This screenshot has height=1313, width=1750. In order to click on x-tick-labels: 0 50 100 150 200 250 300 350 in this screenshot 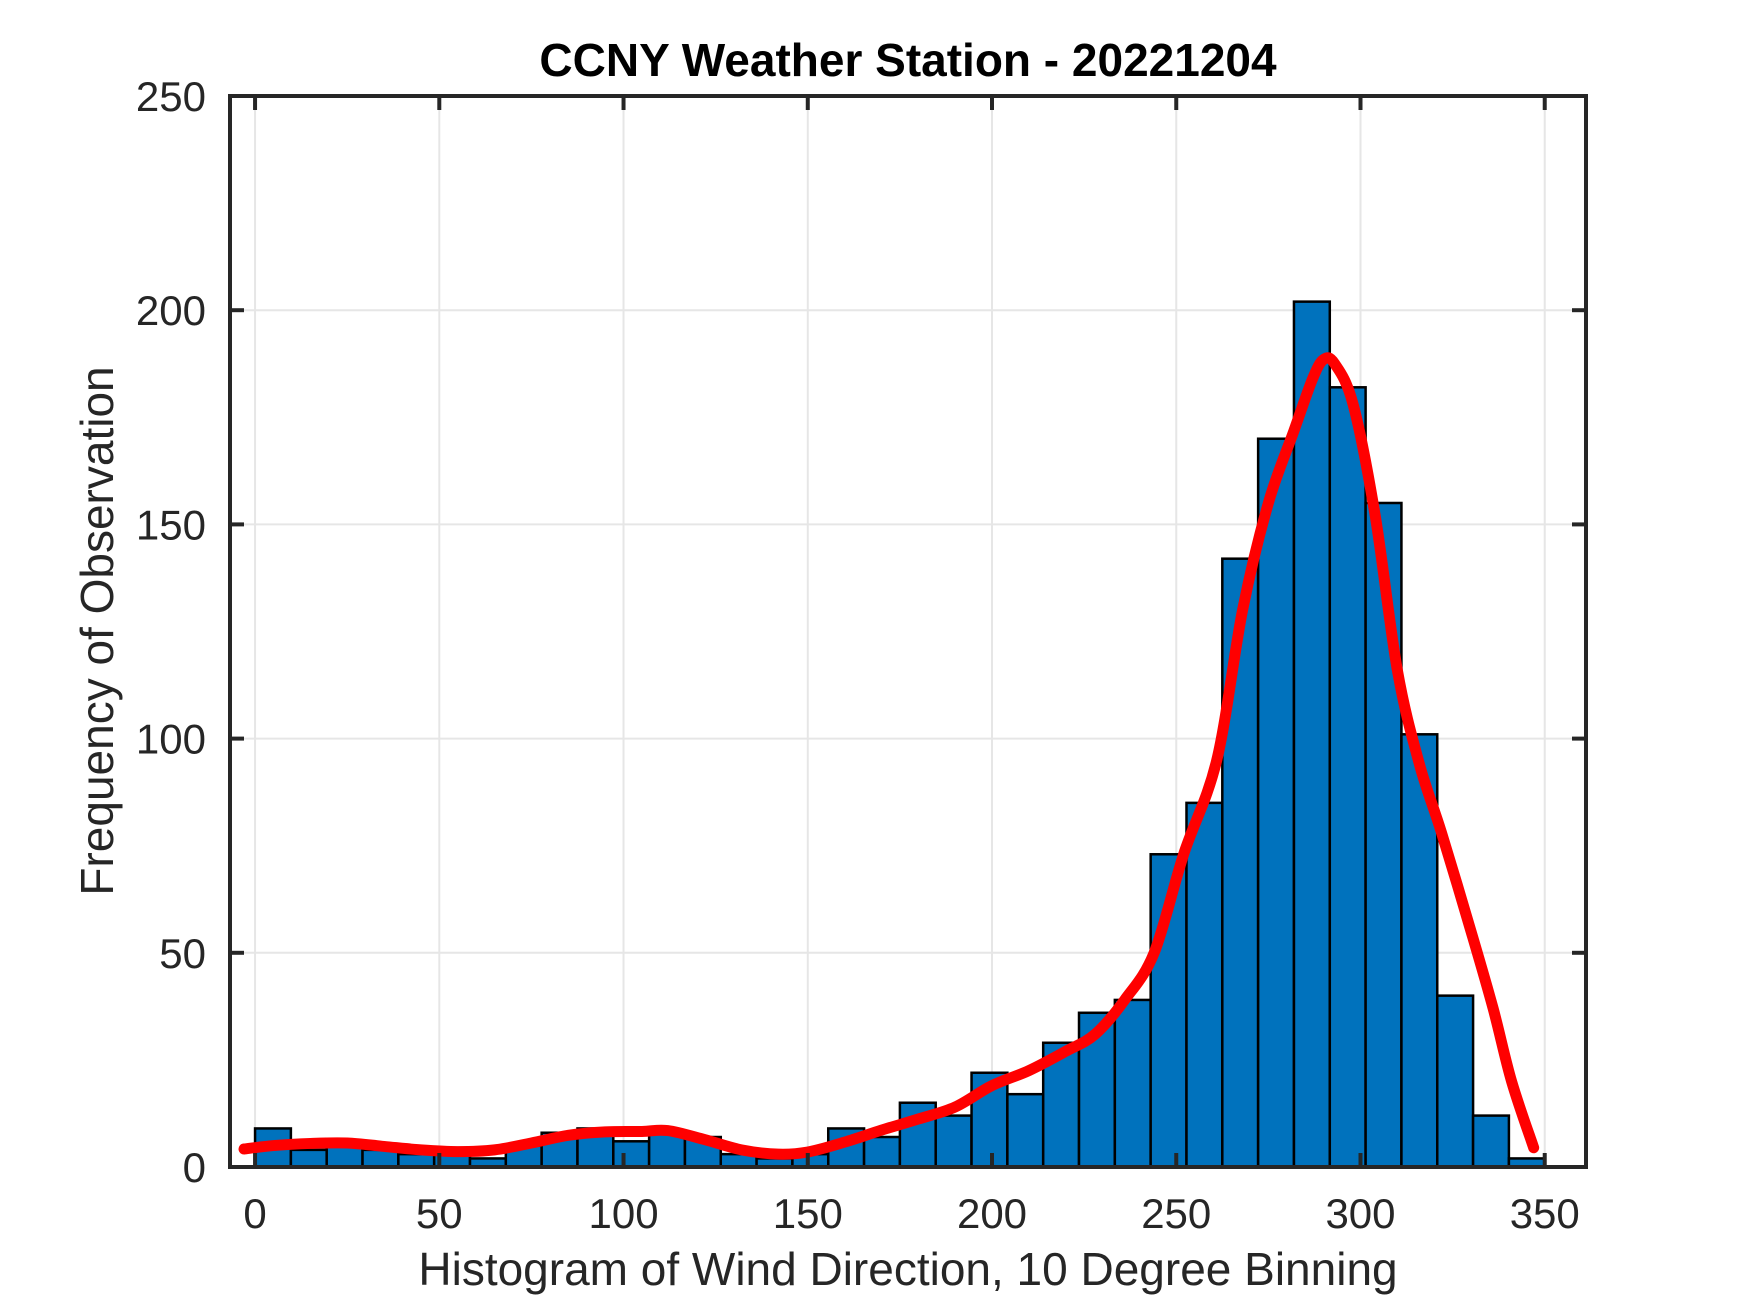, I will do `click(911, 1213)`.